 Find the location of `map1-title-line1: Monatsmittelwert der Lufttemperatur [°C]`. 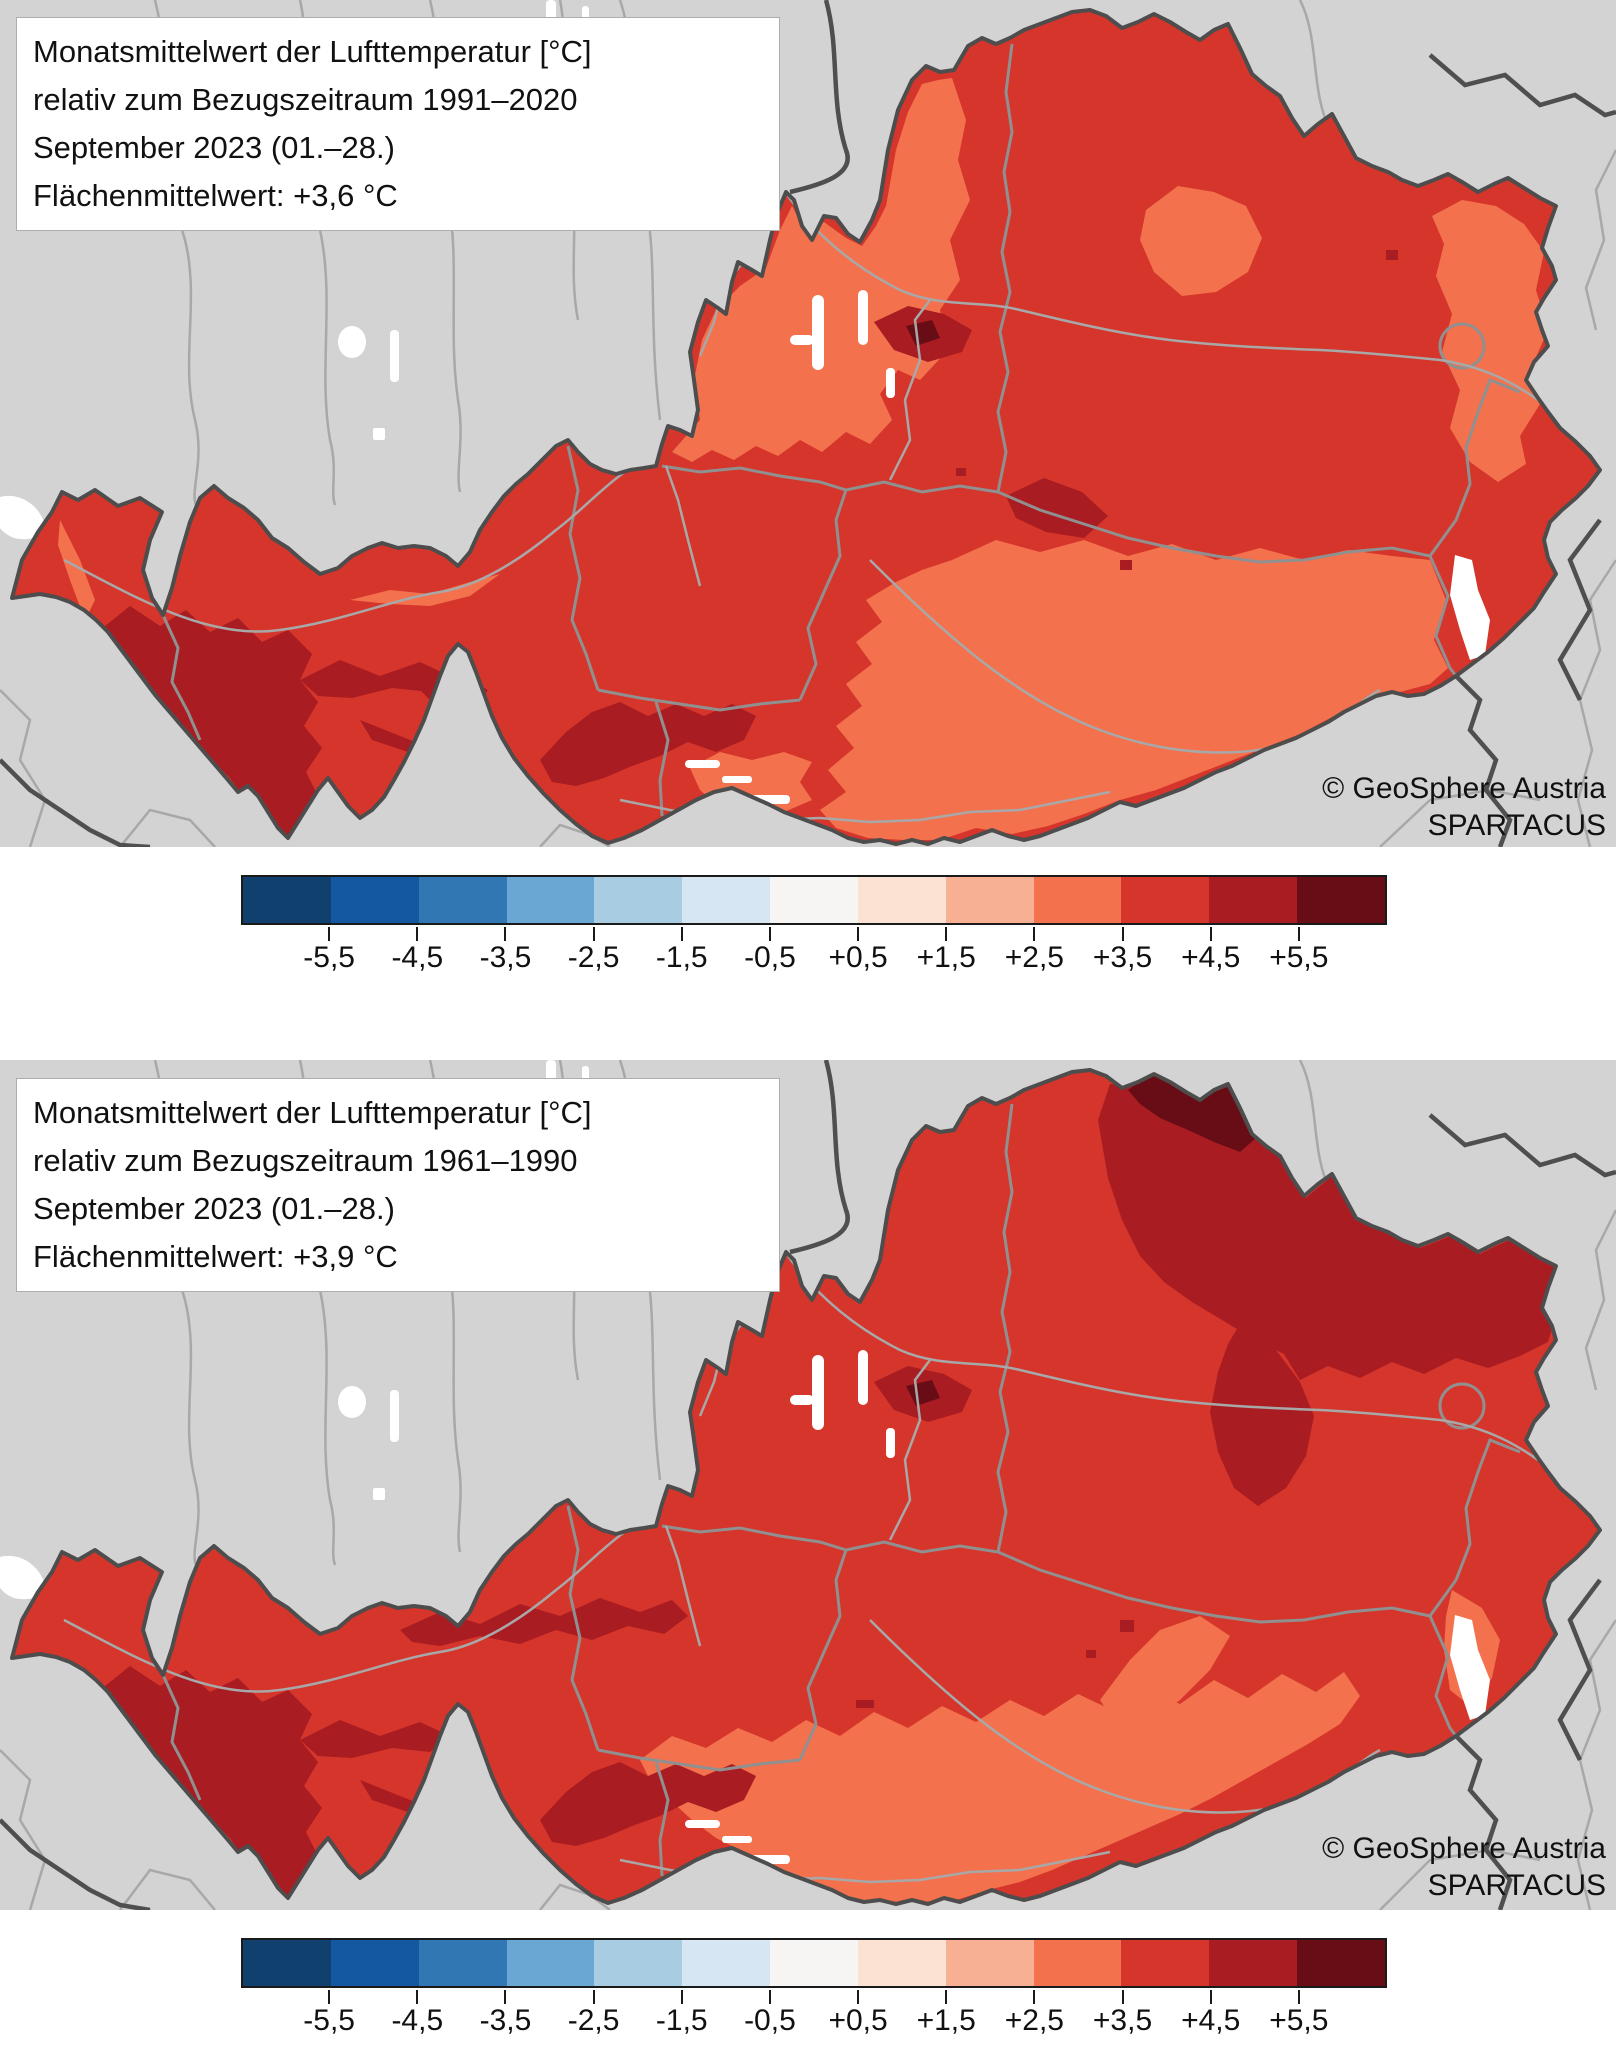

map1-title-line1: Monatsmittelwert der Lufttemperatur [°C] is located at coordinates (312, 51).